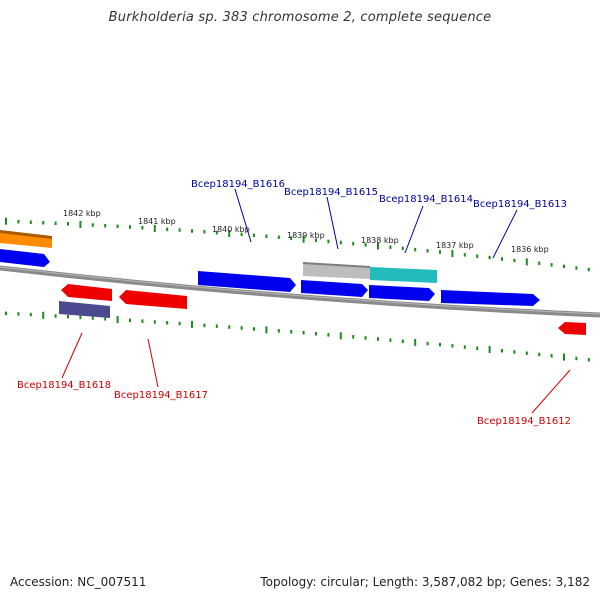  Describe the element at coordinates (82, 213) in the screenshot. I see `kbp-label: 1842 kbp` at that location.